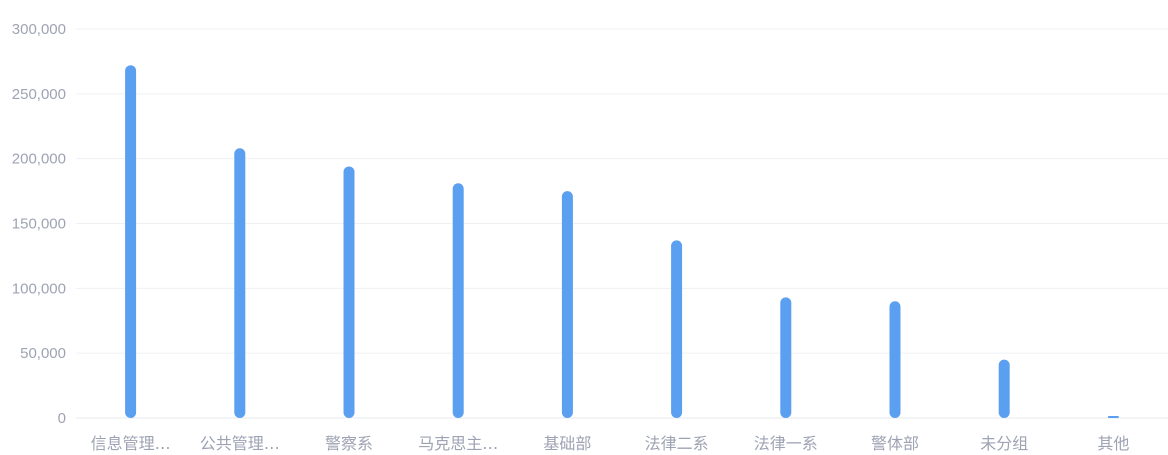  Describe the element at coordinates (1113, 443) in the screenshot. I see `x-tick-label: 其他` at that location.